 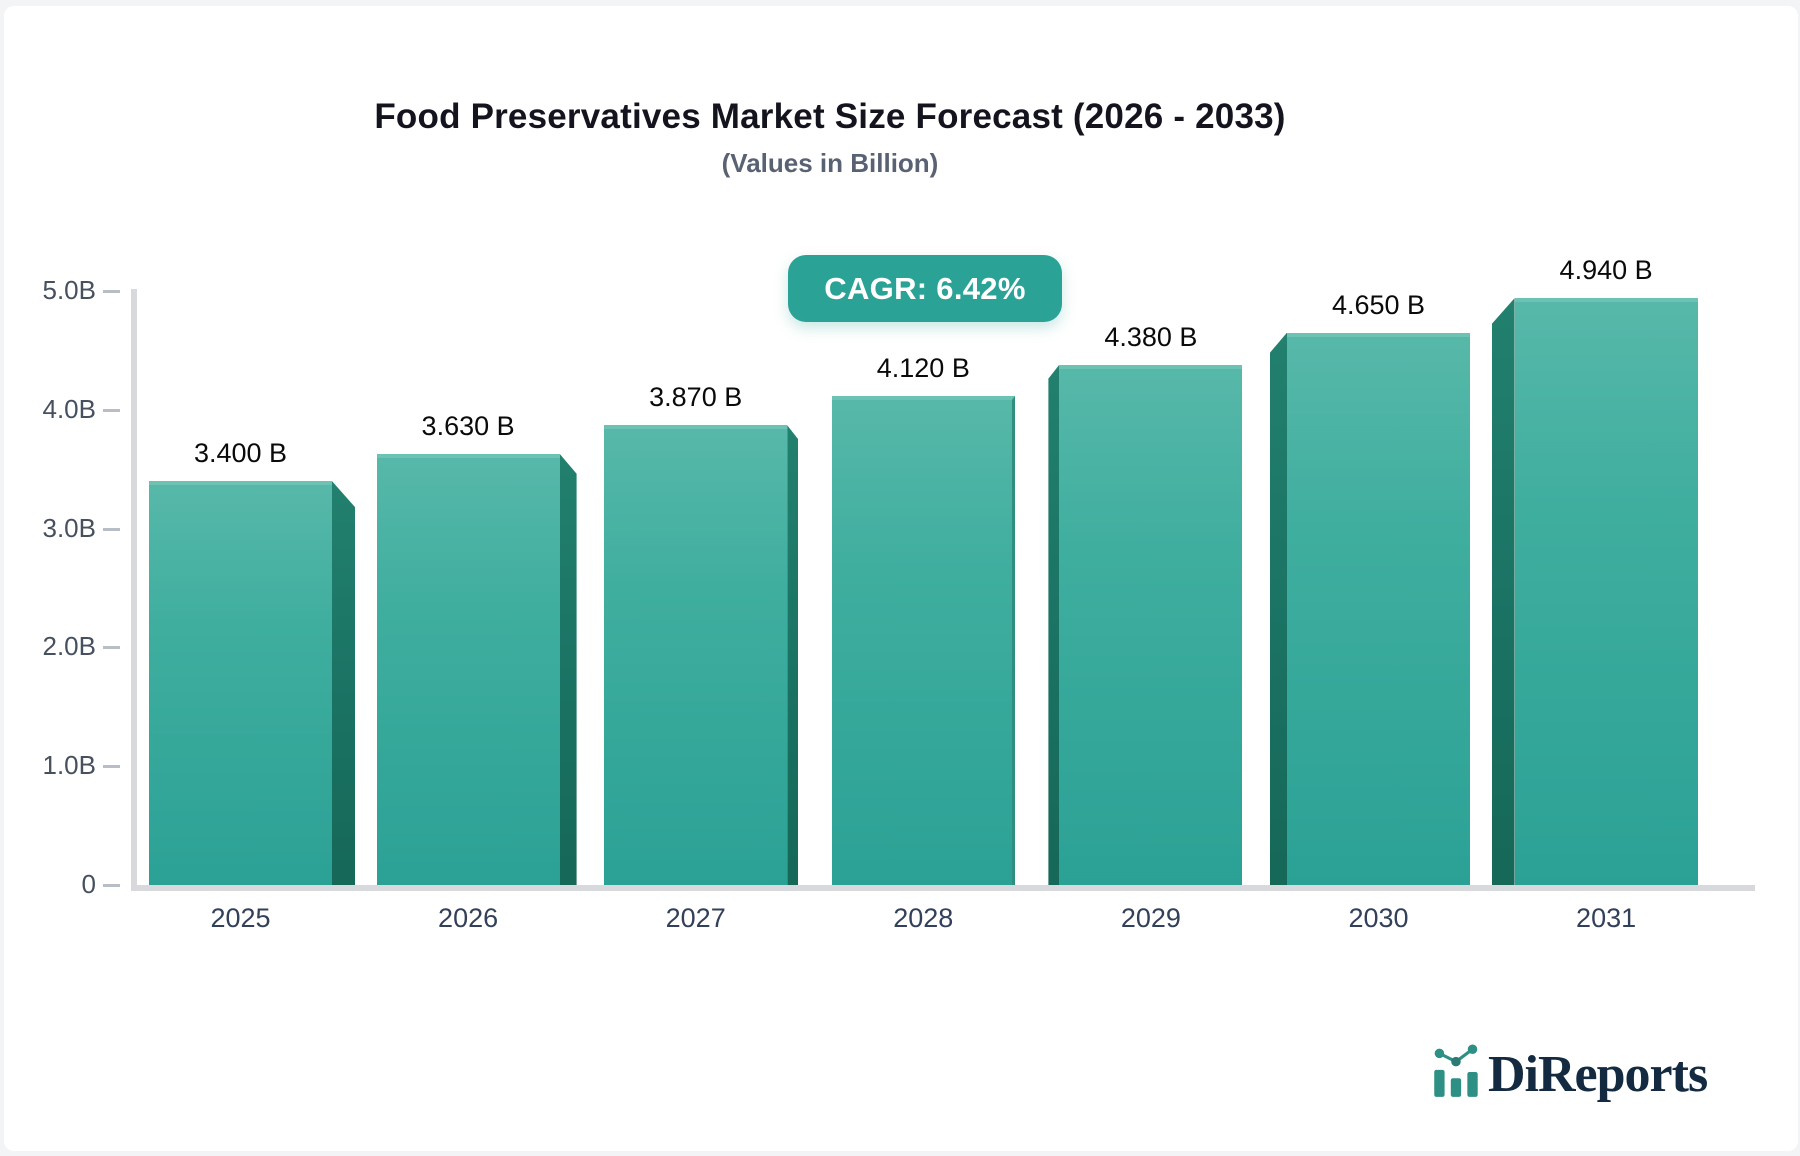 What do you see at coordinates (1606, 270) in the screenshot?
I see `bar-value-label: 4.940 B` at bounding box center [1606, 270].